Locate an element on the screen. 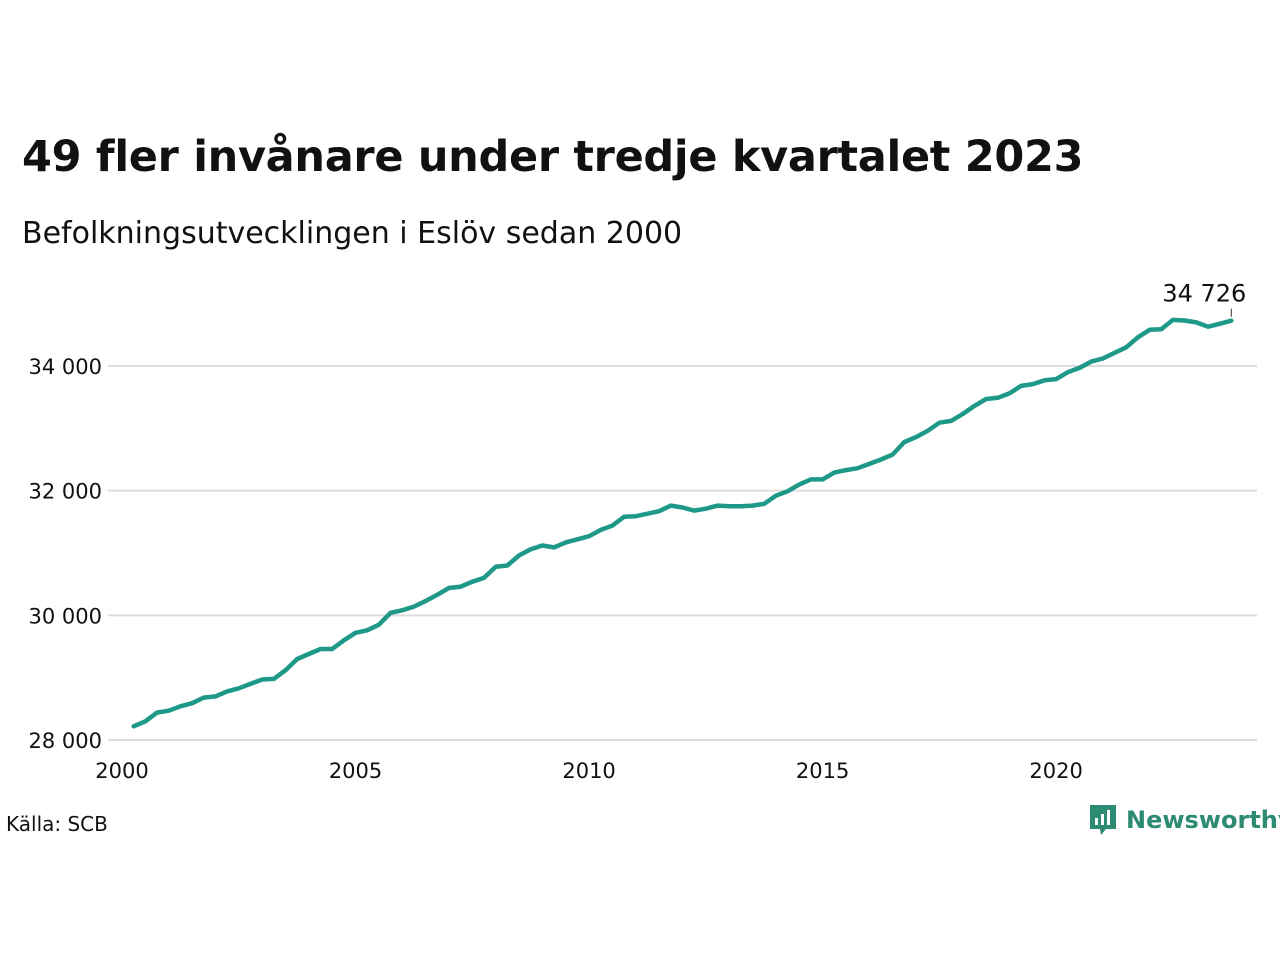 This screenshot has height=960, width=1280. newsworthy-logo: Newsworthy is located at coordinates (1184, 820).